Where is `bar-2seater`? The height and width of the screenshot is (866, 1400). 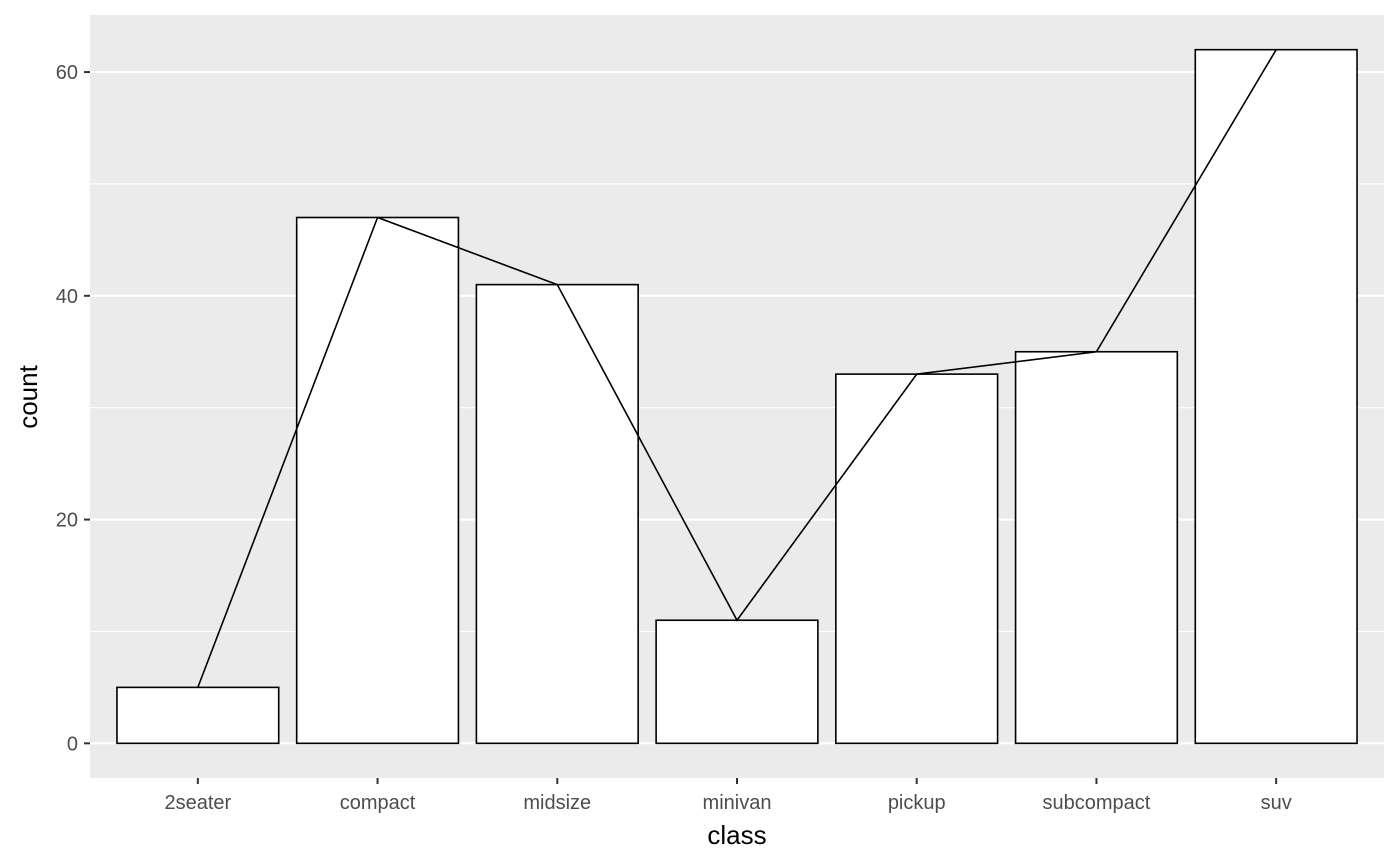
bar-2seater is located at coordinates (198, 715).